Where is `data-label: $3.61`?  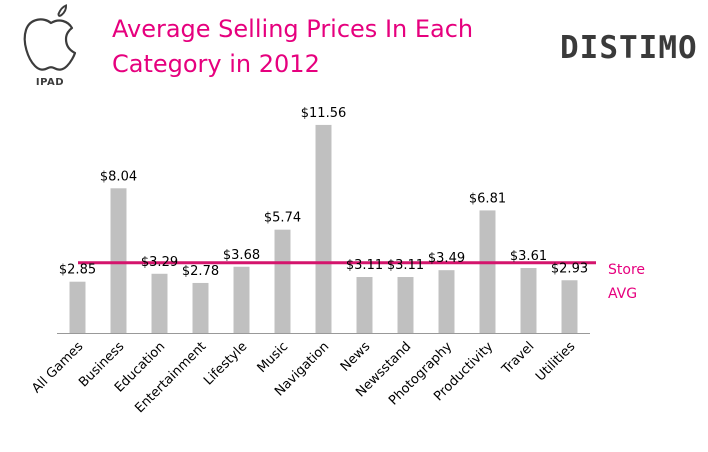 data-label: $3.61 is located at coordinates (528, 256).